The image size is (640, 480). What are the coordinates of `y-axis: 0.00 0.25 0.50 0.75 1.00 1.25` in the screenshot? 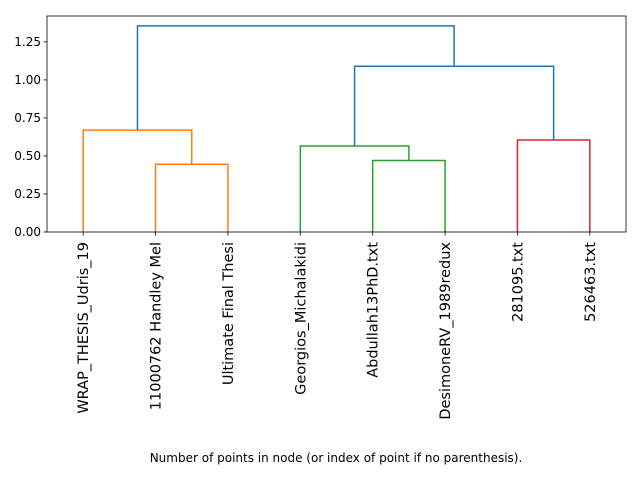 It's located at (30, 137).